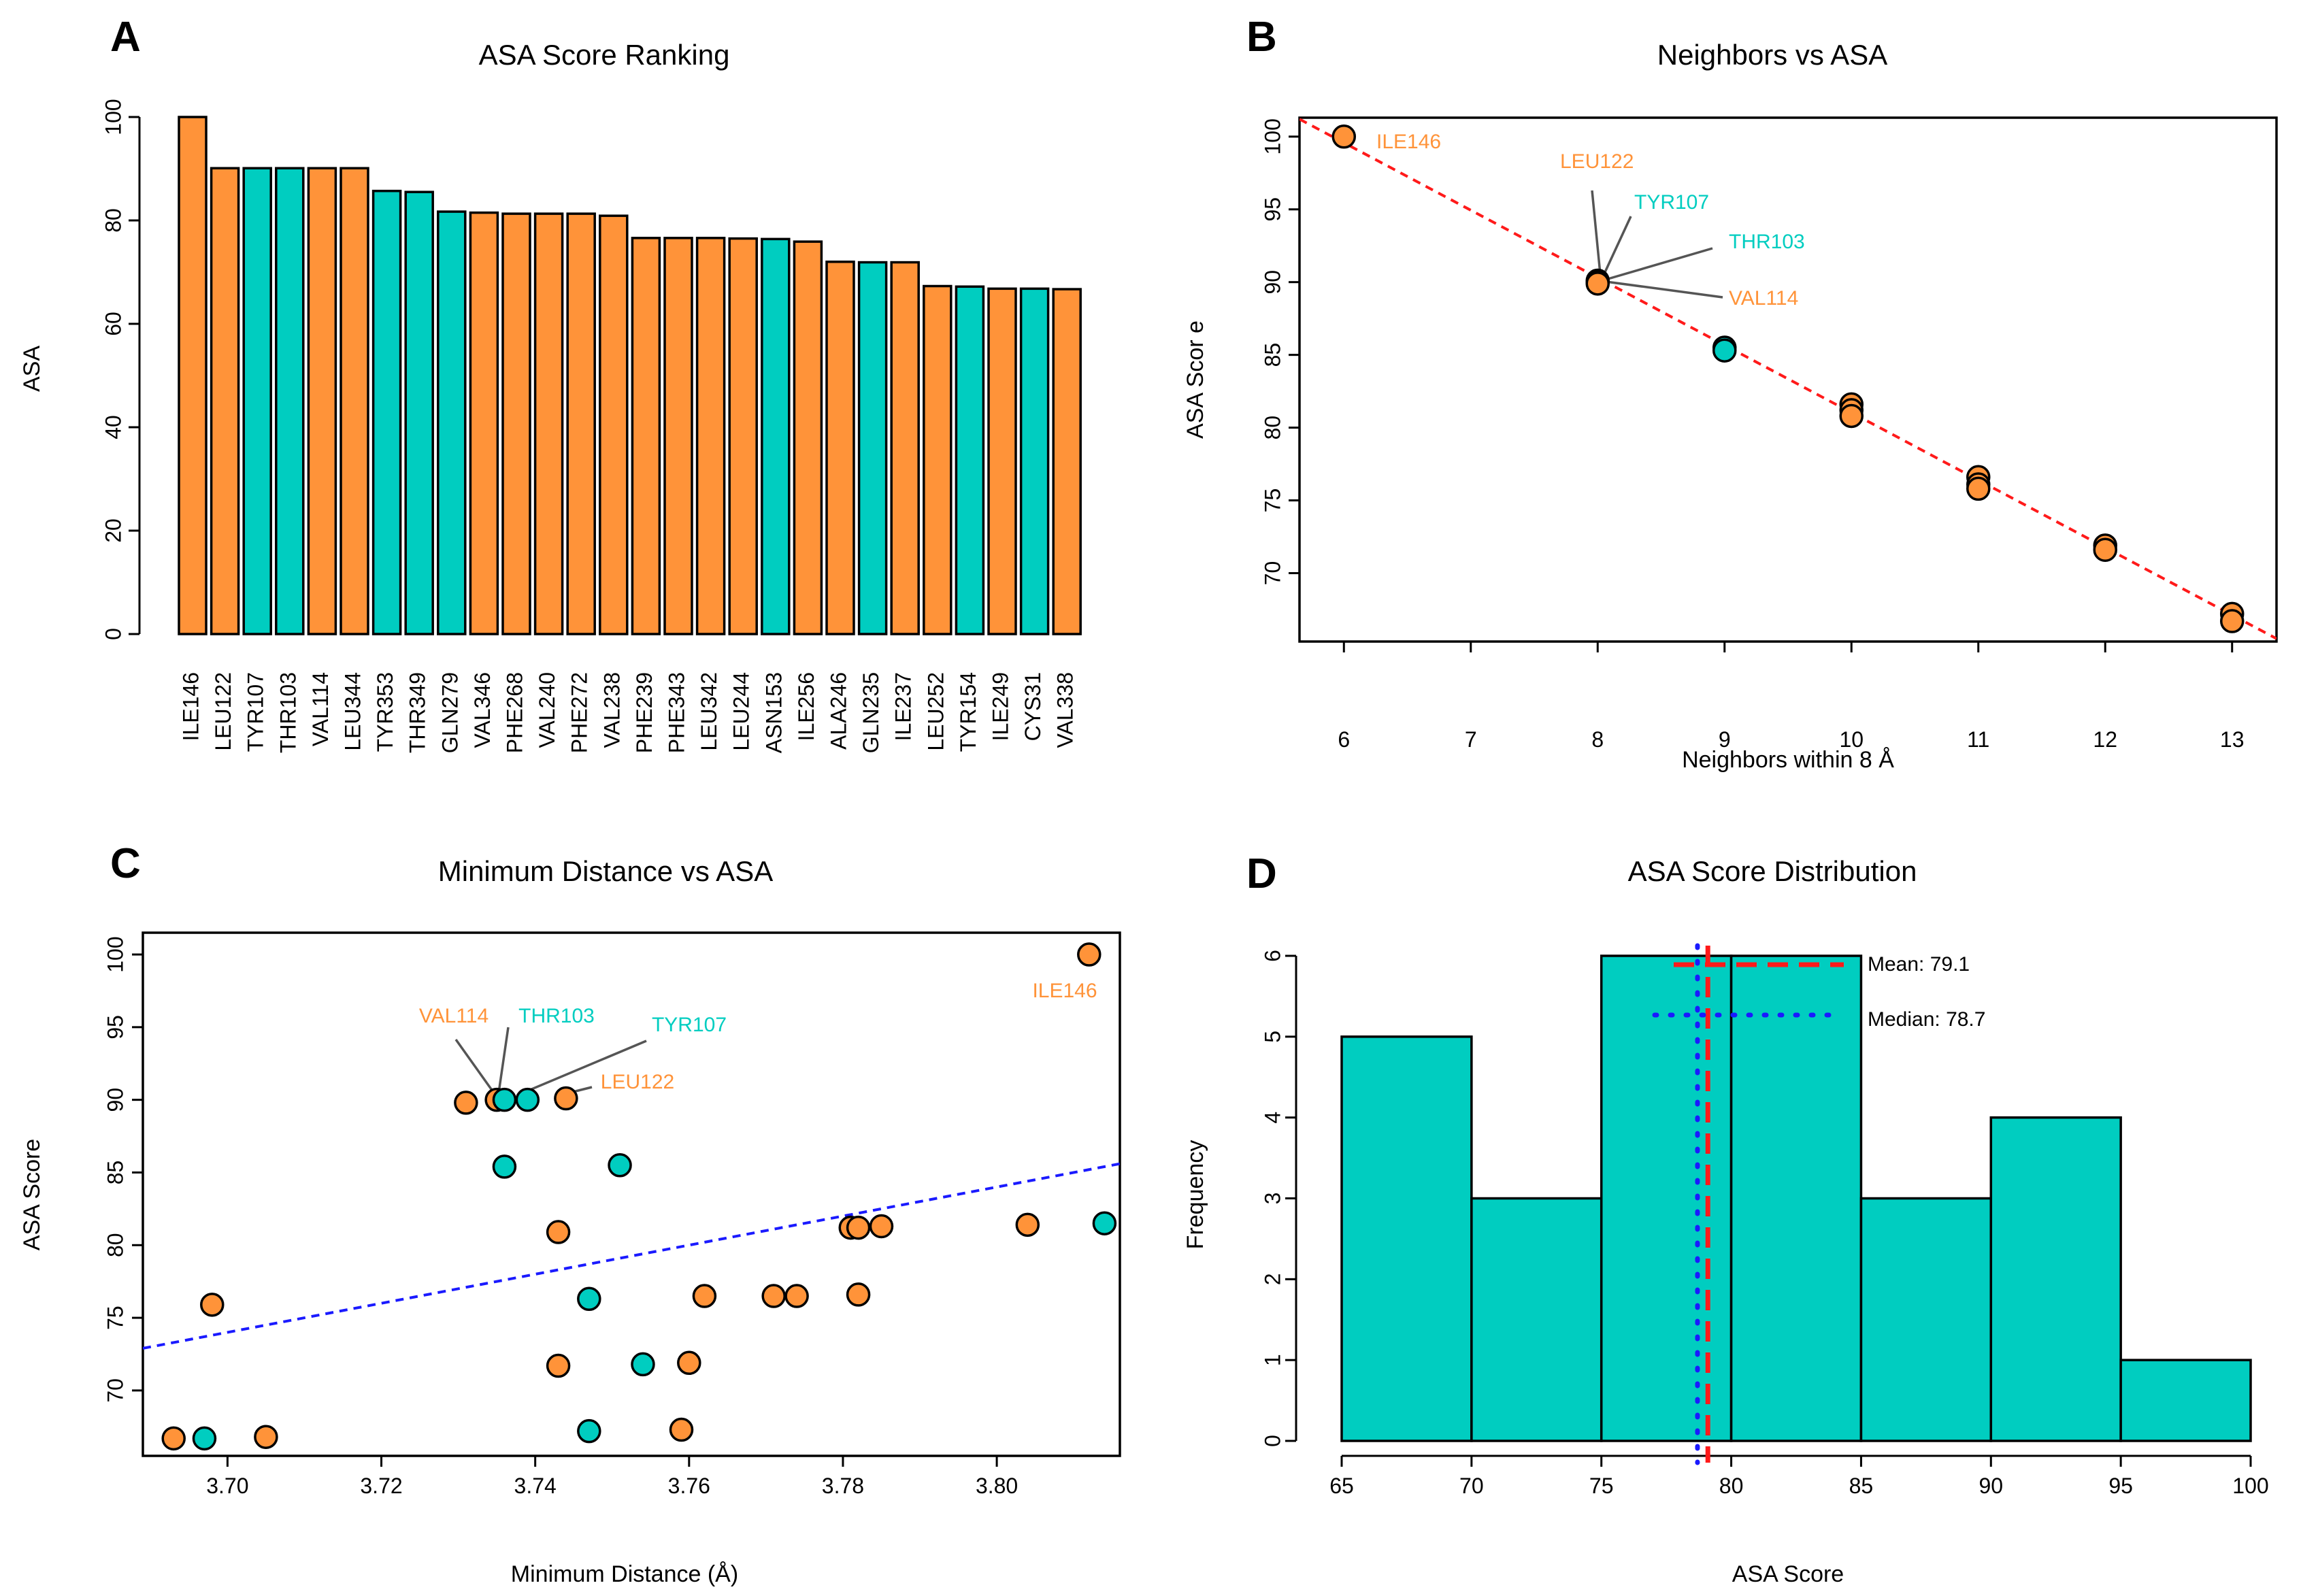 The image size is (2301, 1596). Describe the element at coordinates (113, 117) in the screenshot. I see `y-tick-label-a: 100` at that location.